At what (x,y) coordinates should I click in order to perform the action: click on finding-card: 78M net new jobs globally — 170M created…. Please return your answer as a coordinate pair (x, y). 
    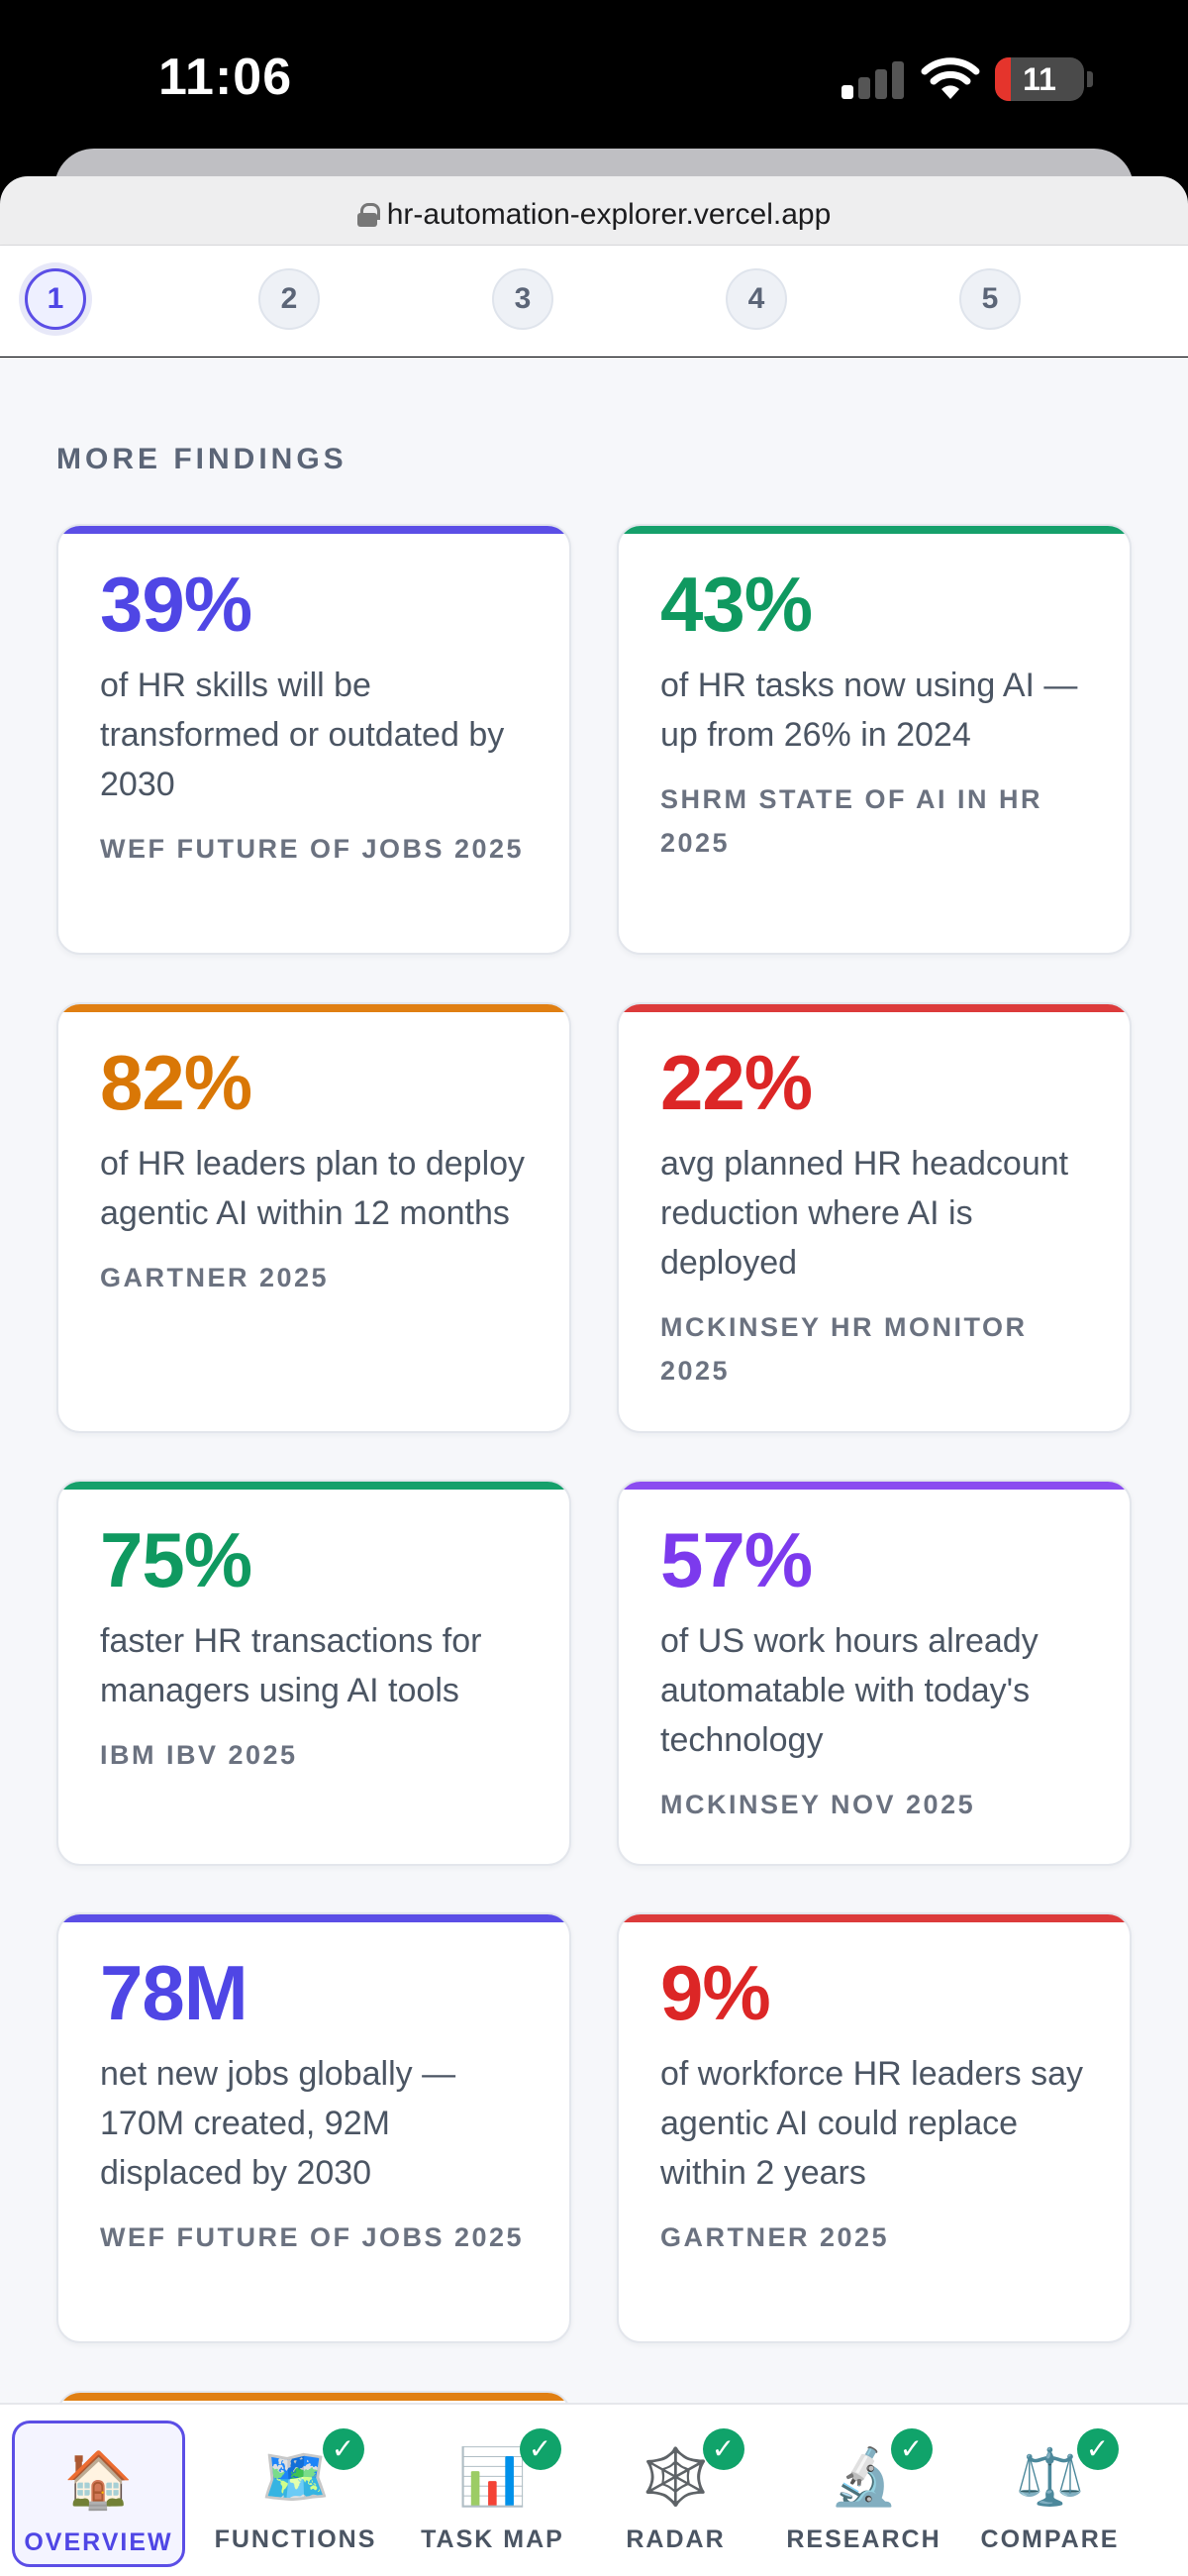
    Looking at the image, I should click on (313, 2127).